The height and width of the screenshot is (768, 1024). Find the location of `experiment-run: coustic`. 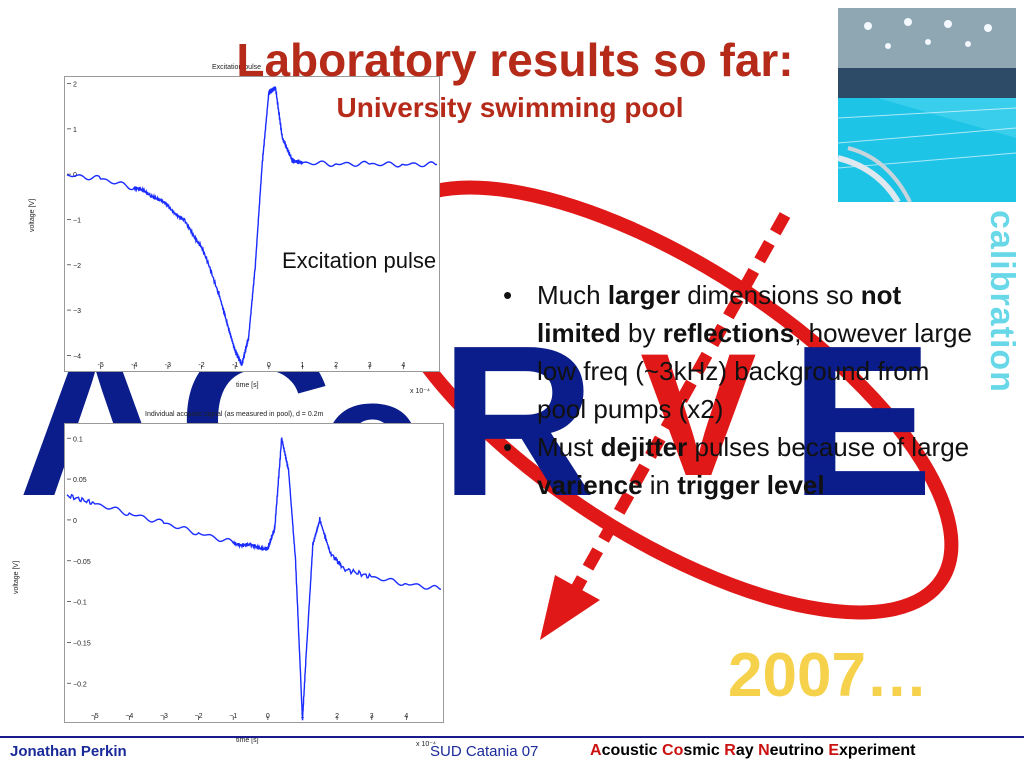

experiment-run: coustic is located at coordinates (632, 750).